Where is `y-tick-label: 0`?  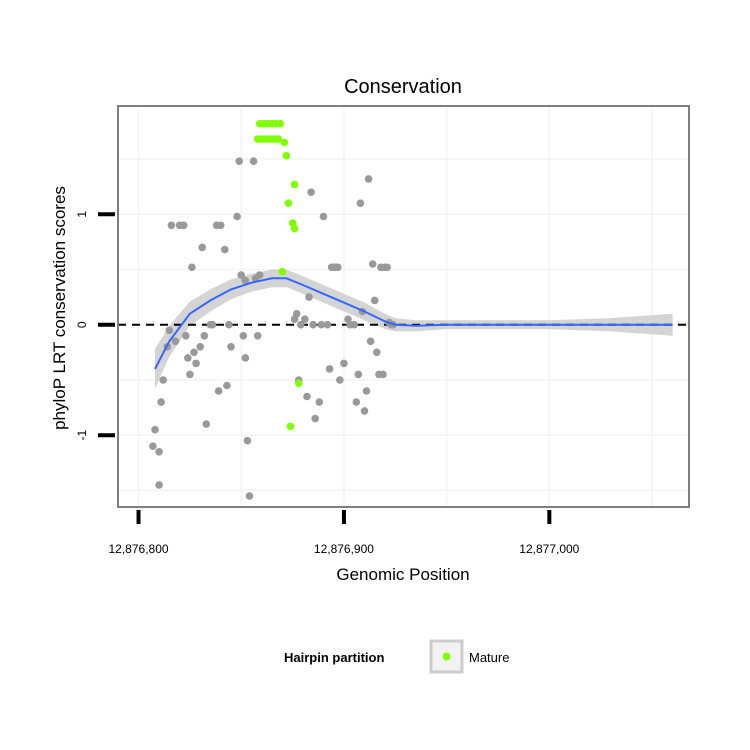 y-tick-label: 0 is located at coordinates (82, 324).